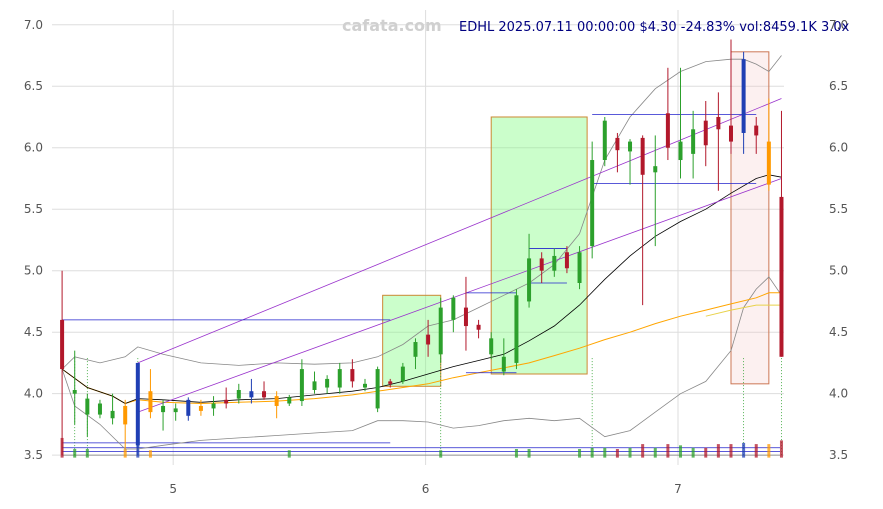 The image size is (883, 509). What do you see at coordinates (678, 489) in the screenshot?
I see `x-tick-label: 7` at bounding box center [678, 489].